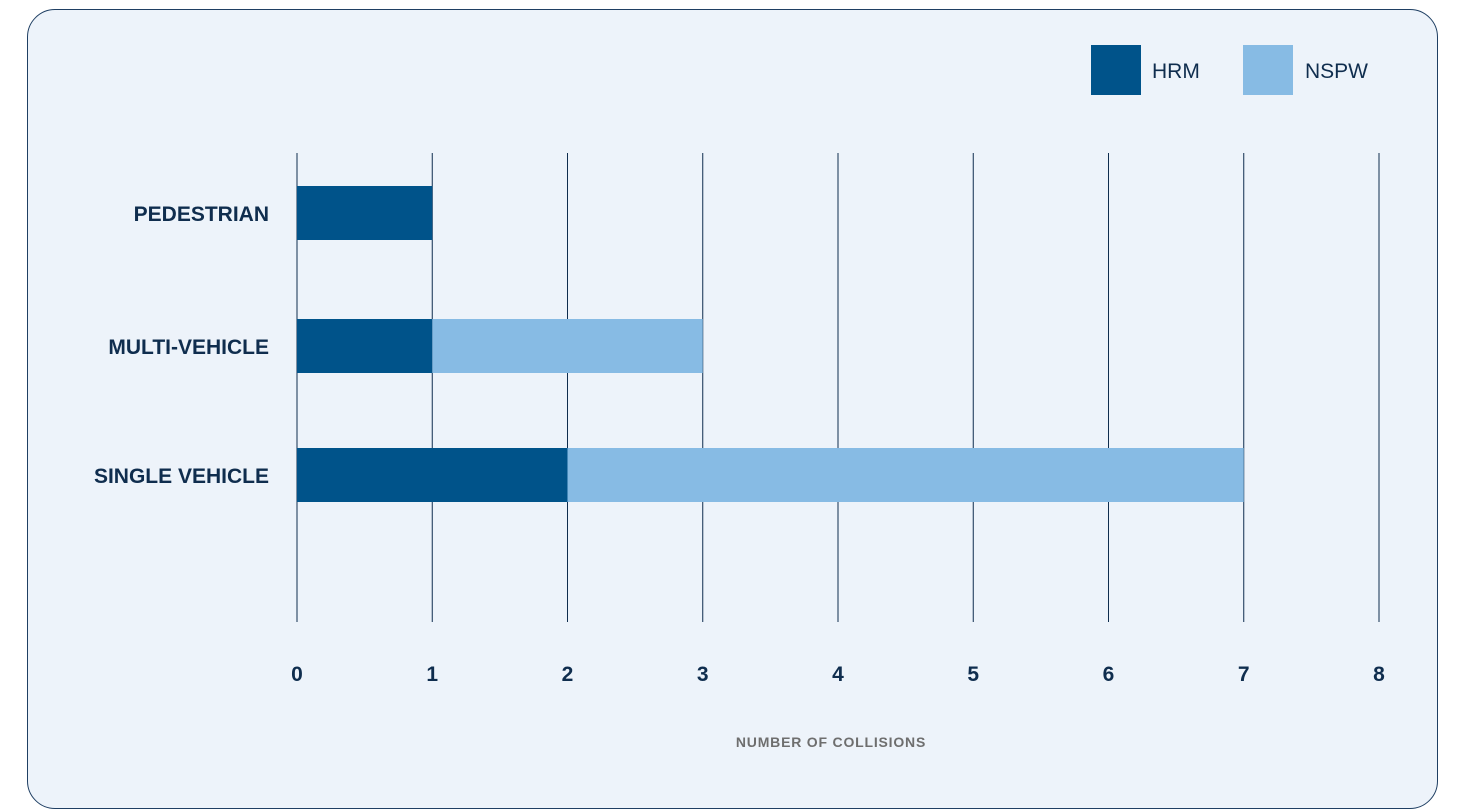 This screenshot has height=809, width=1460. I want to click on category-label: PEDESTRIAN, so click(201, 214).